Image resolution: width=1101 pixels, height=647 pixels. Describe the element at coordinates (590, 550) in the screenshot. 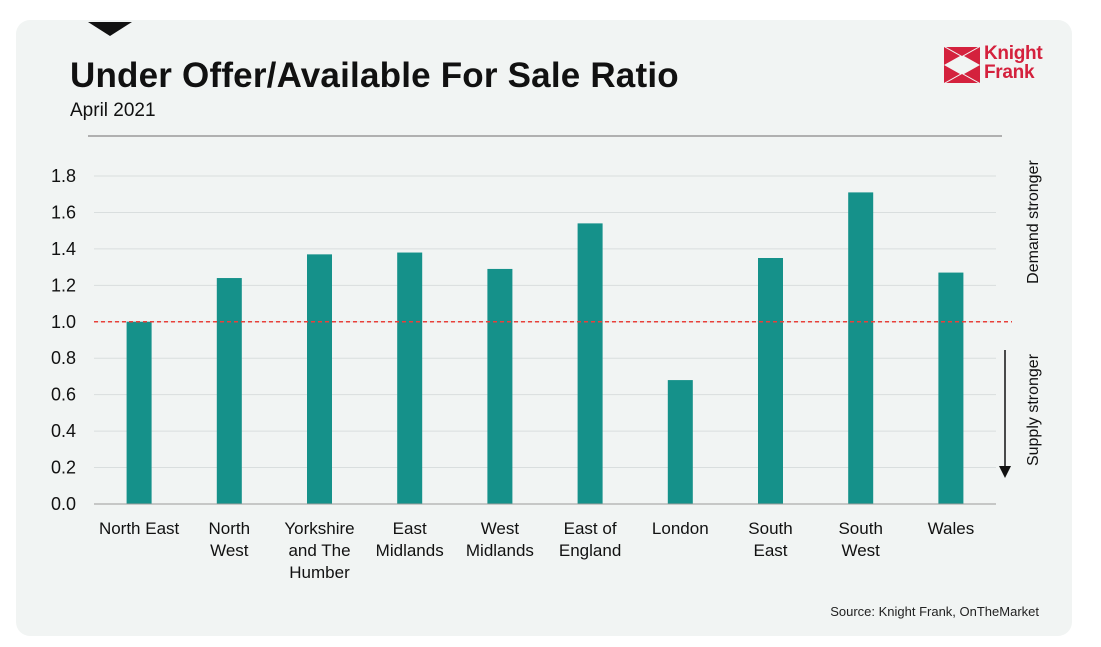

I see `x-tick-label-line: England` at that location.